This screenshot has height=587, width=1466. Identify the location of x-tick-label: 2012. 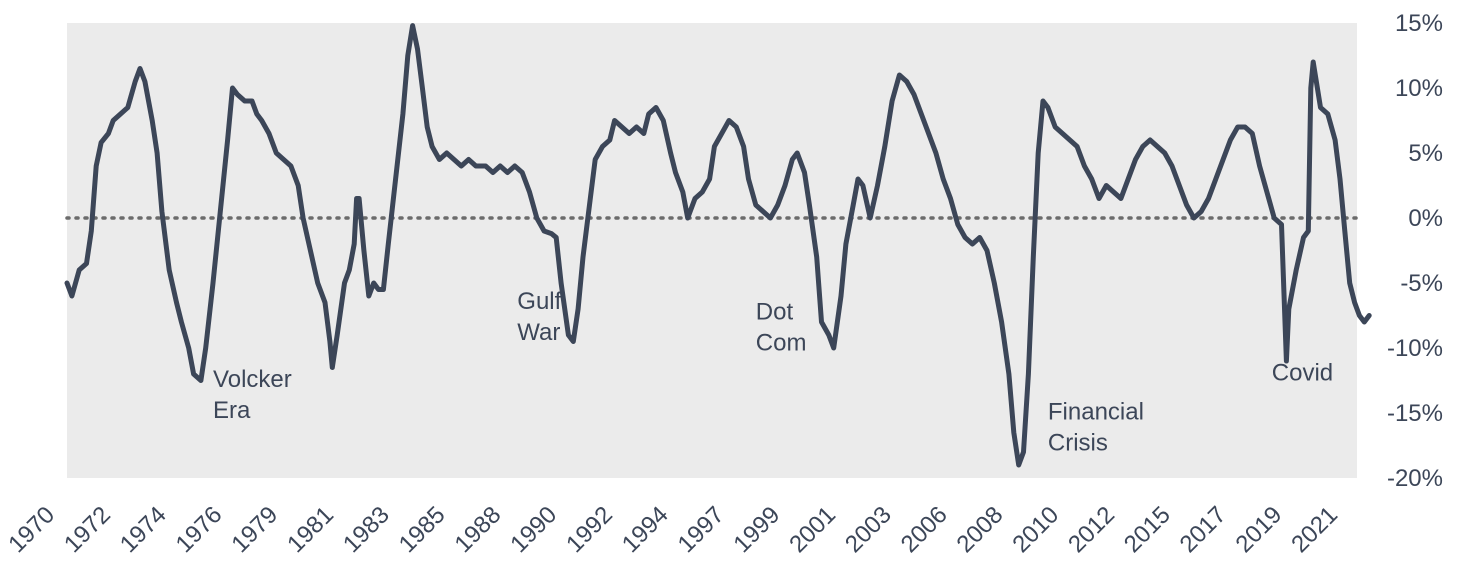
(1091, 529).